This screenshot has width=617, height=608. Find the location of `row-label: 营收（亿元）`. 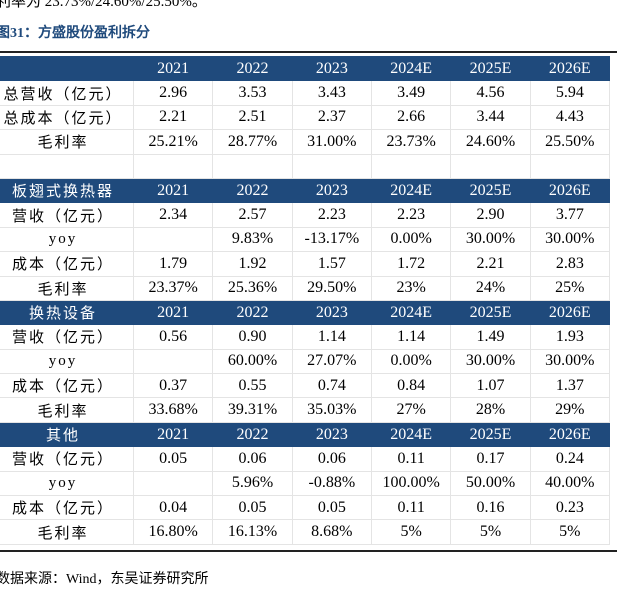

row-label: 营收（亿元） is located at coordinates (67, 337).